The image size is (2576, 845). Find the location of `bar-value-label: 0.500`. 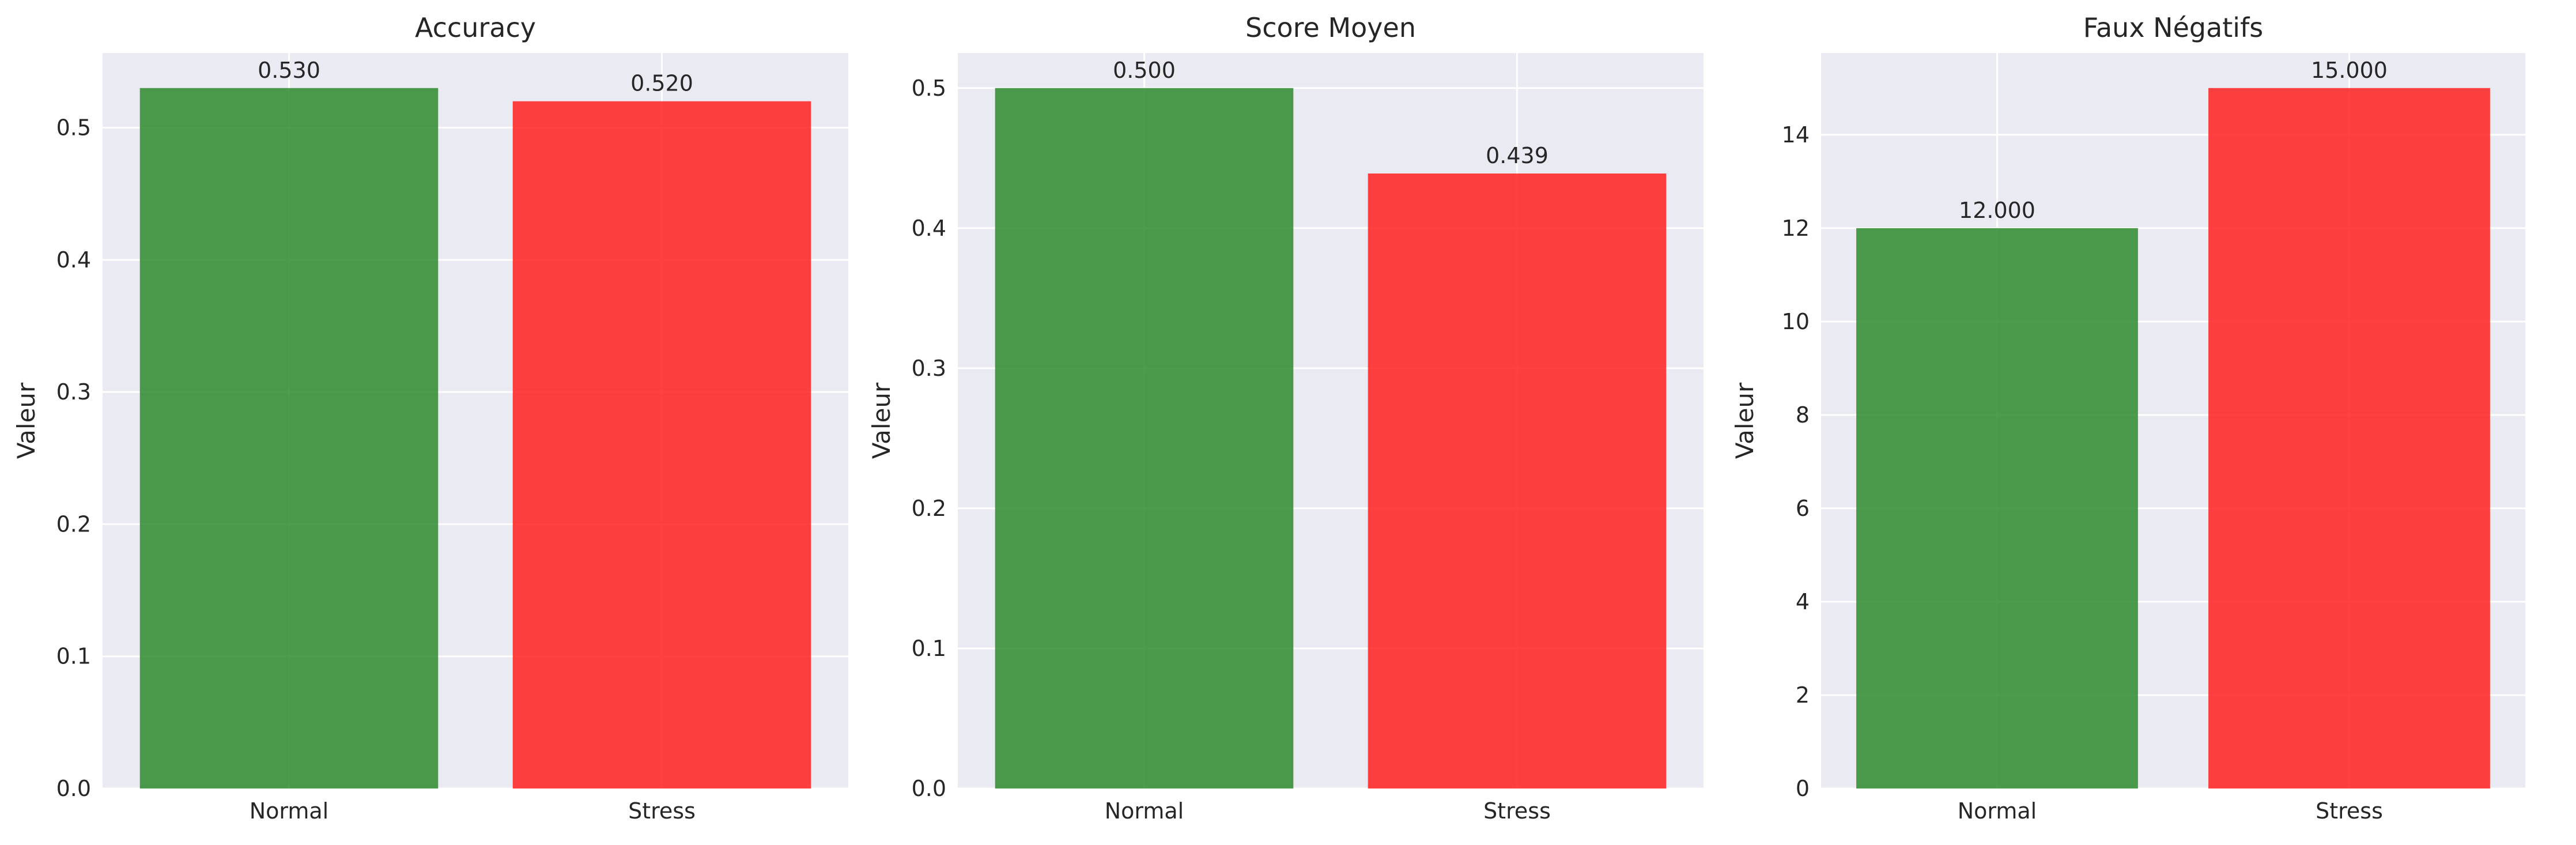

bar-value-label: 0.500 is located at coordinates (1144, 71).